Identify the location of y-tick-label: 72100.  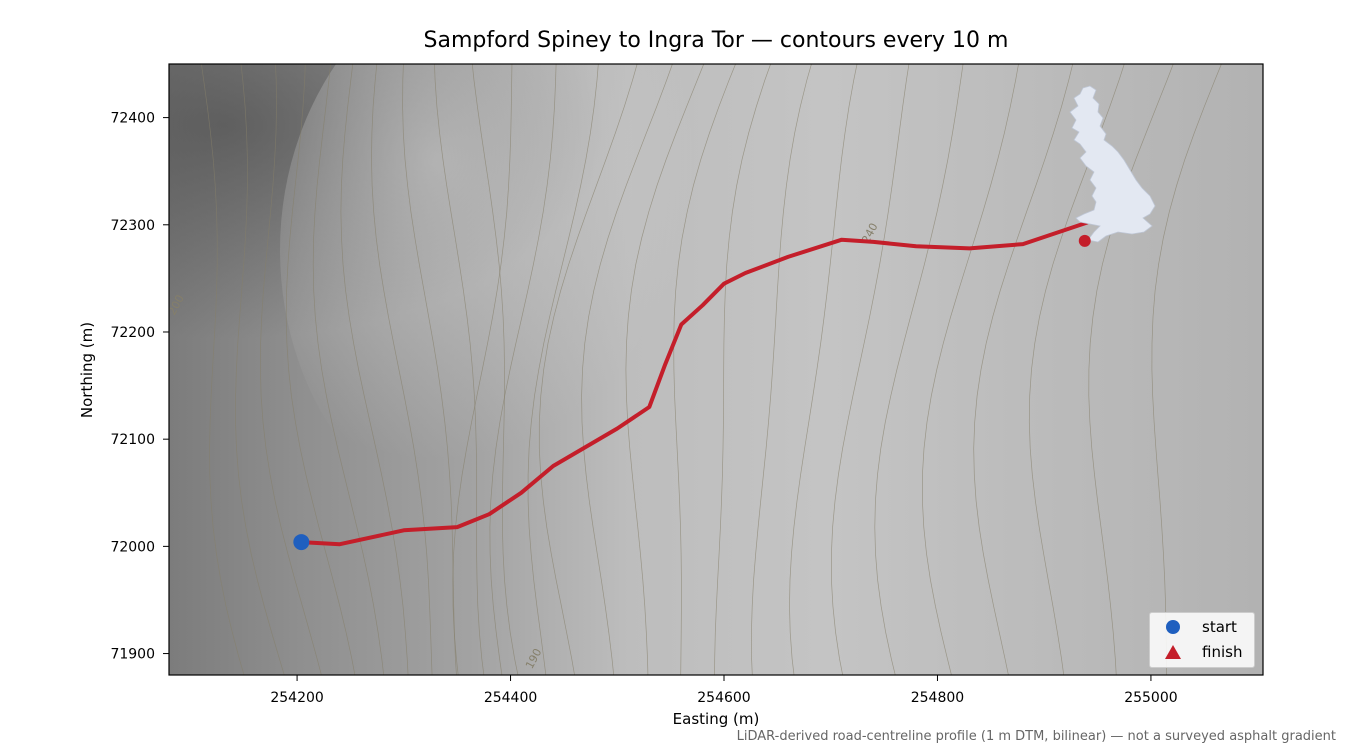
(132, 440).